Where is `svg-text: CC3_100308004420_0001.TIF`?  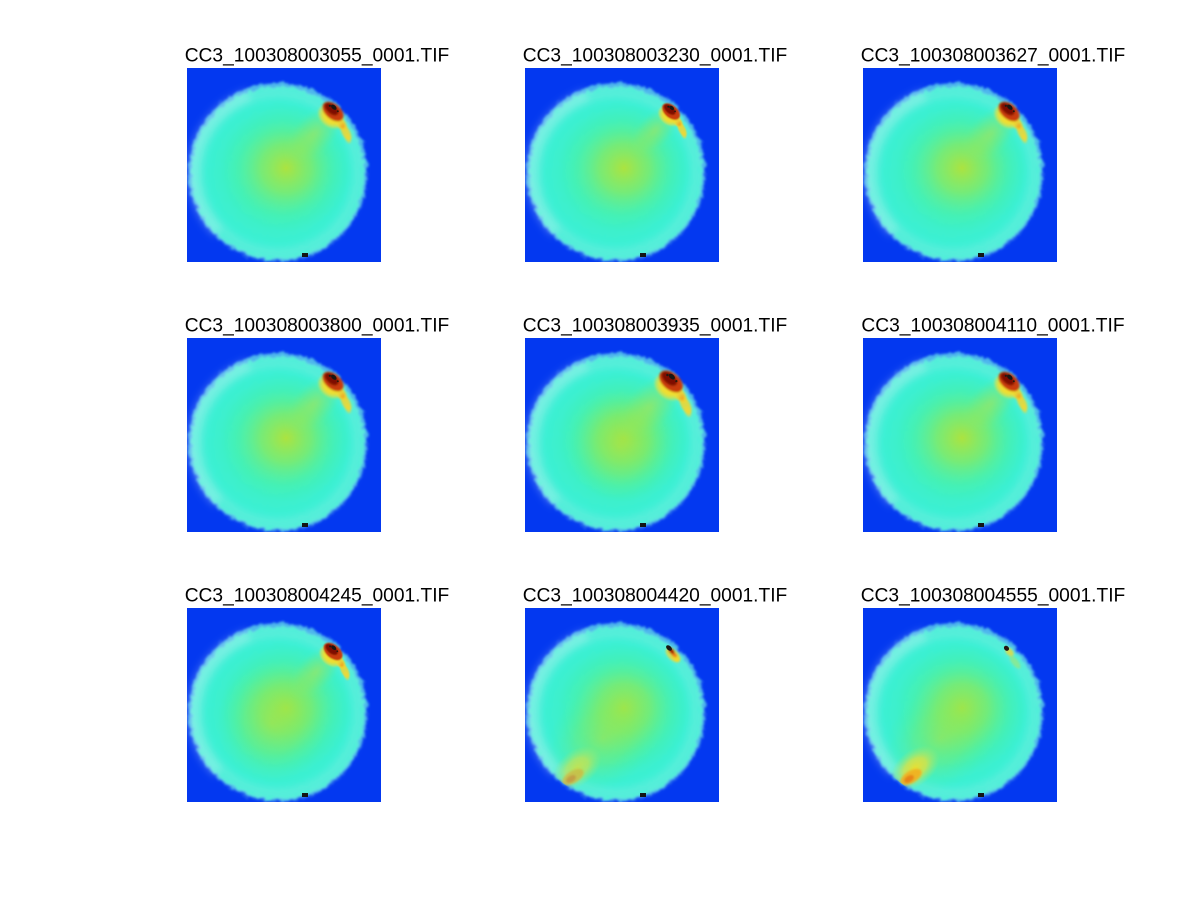 svg-text: CC3_100308004420_0001.TIF is located at coordinates (655, 596).